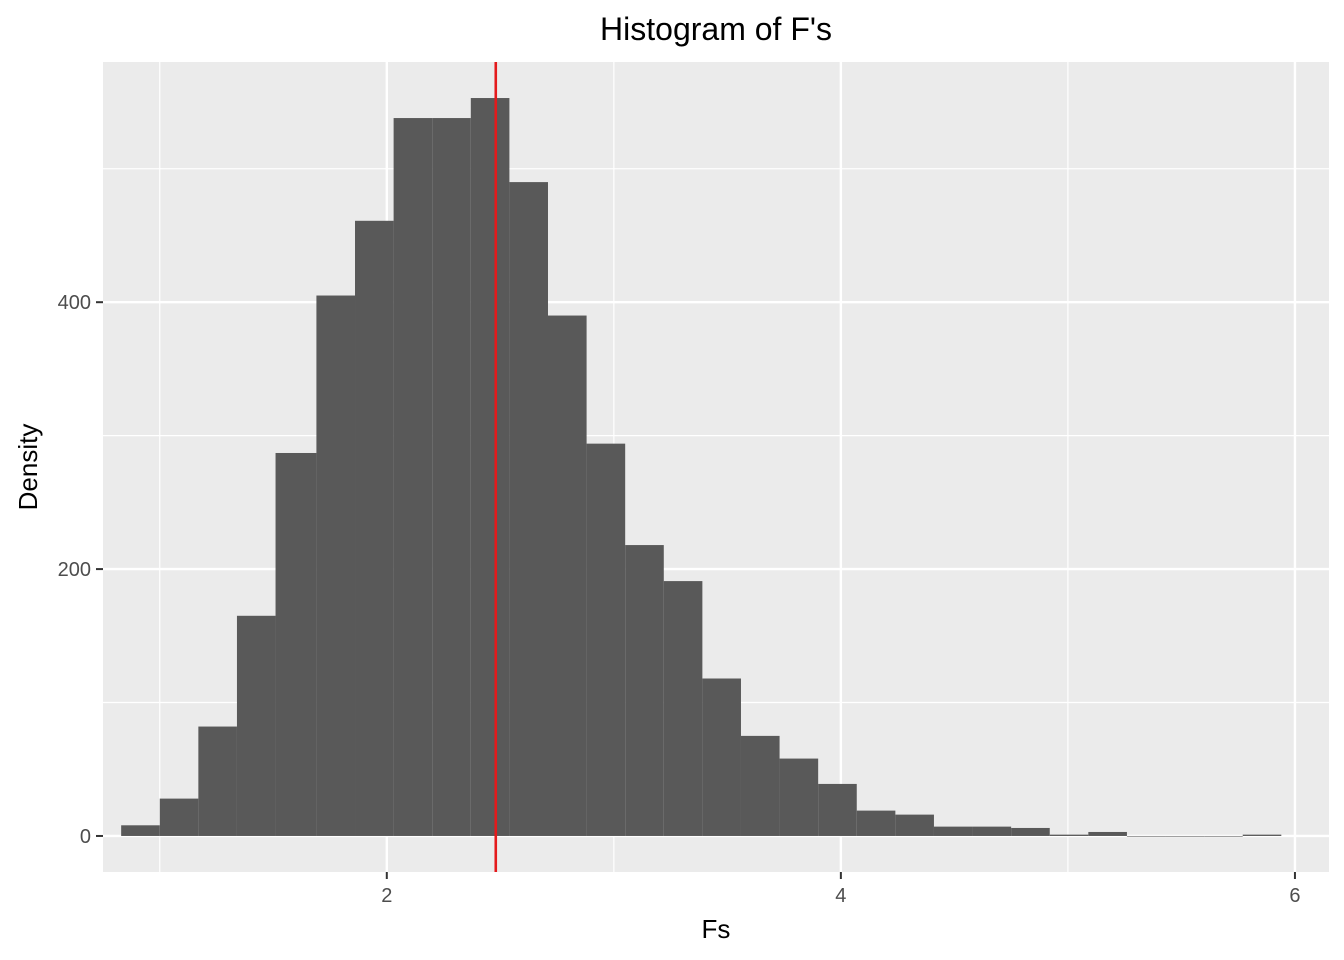  Describe the element at coordinates (1294, 896) in the screenshot. I see `x-tick-label: 6` at that location.